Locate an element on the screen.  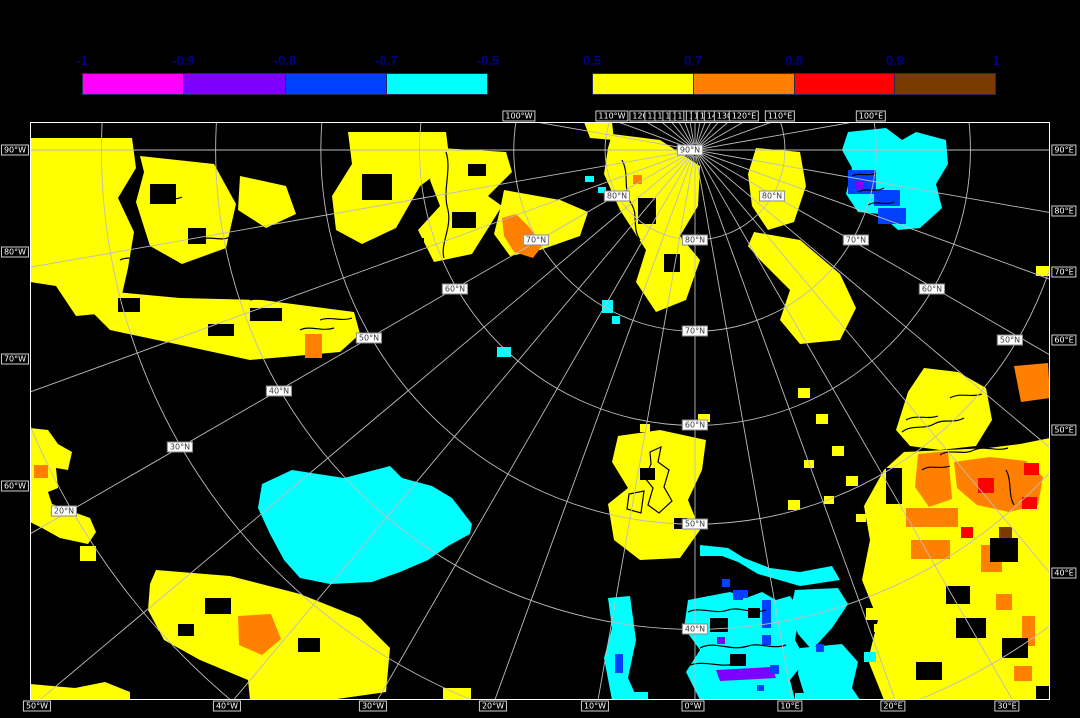
med-southeast is located at coordinates (829, 672).